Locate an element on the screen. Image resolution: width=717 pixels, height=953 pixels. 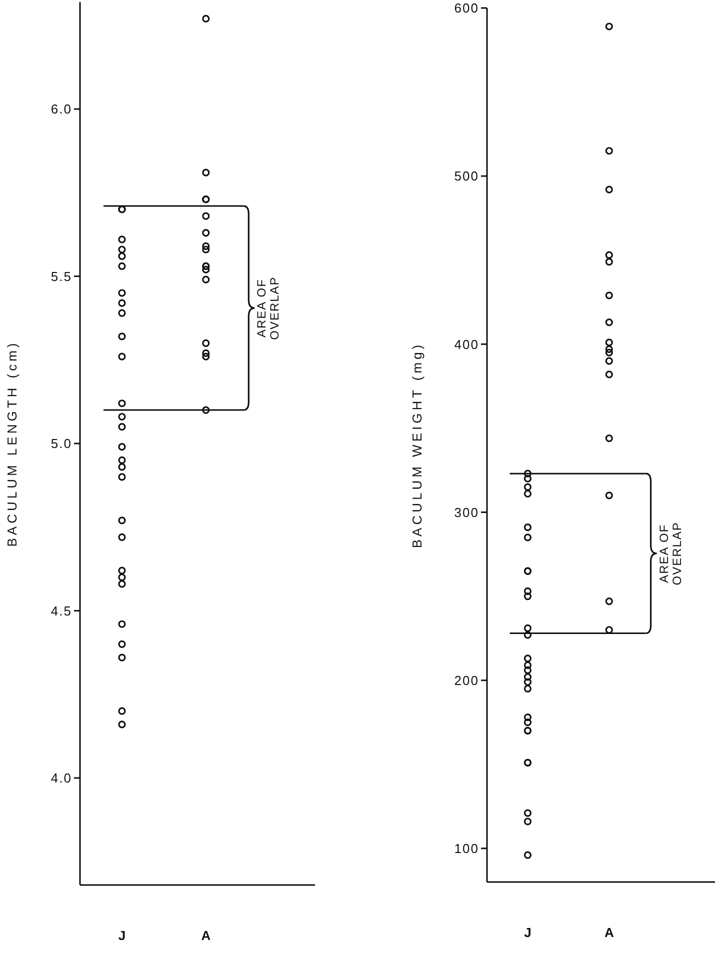
y-tick-label: 300 is located at coordinates (466, 512).